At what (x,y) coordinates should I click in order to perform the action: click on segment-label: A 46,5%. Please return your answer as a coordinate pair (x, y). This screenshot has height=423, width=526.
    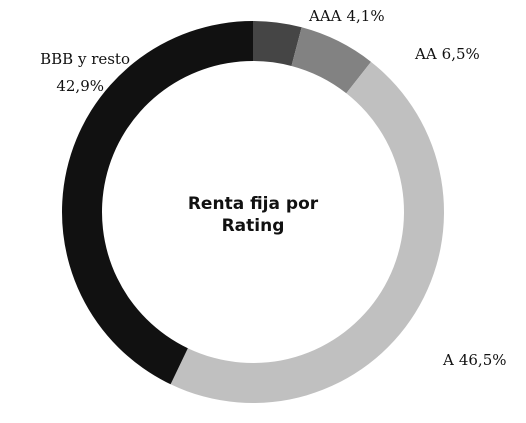
    Looking at the image, I should click on (474, 360).